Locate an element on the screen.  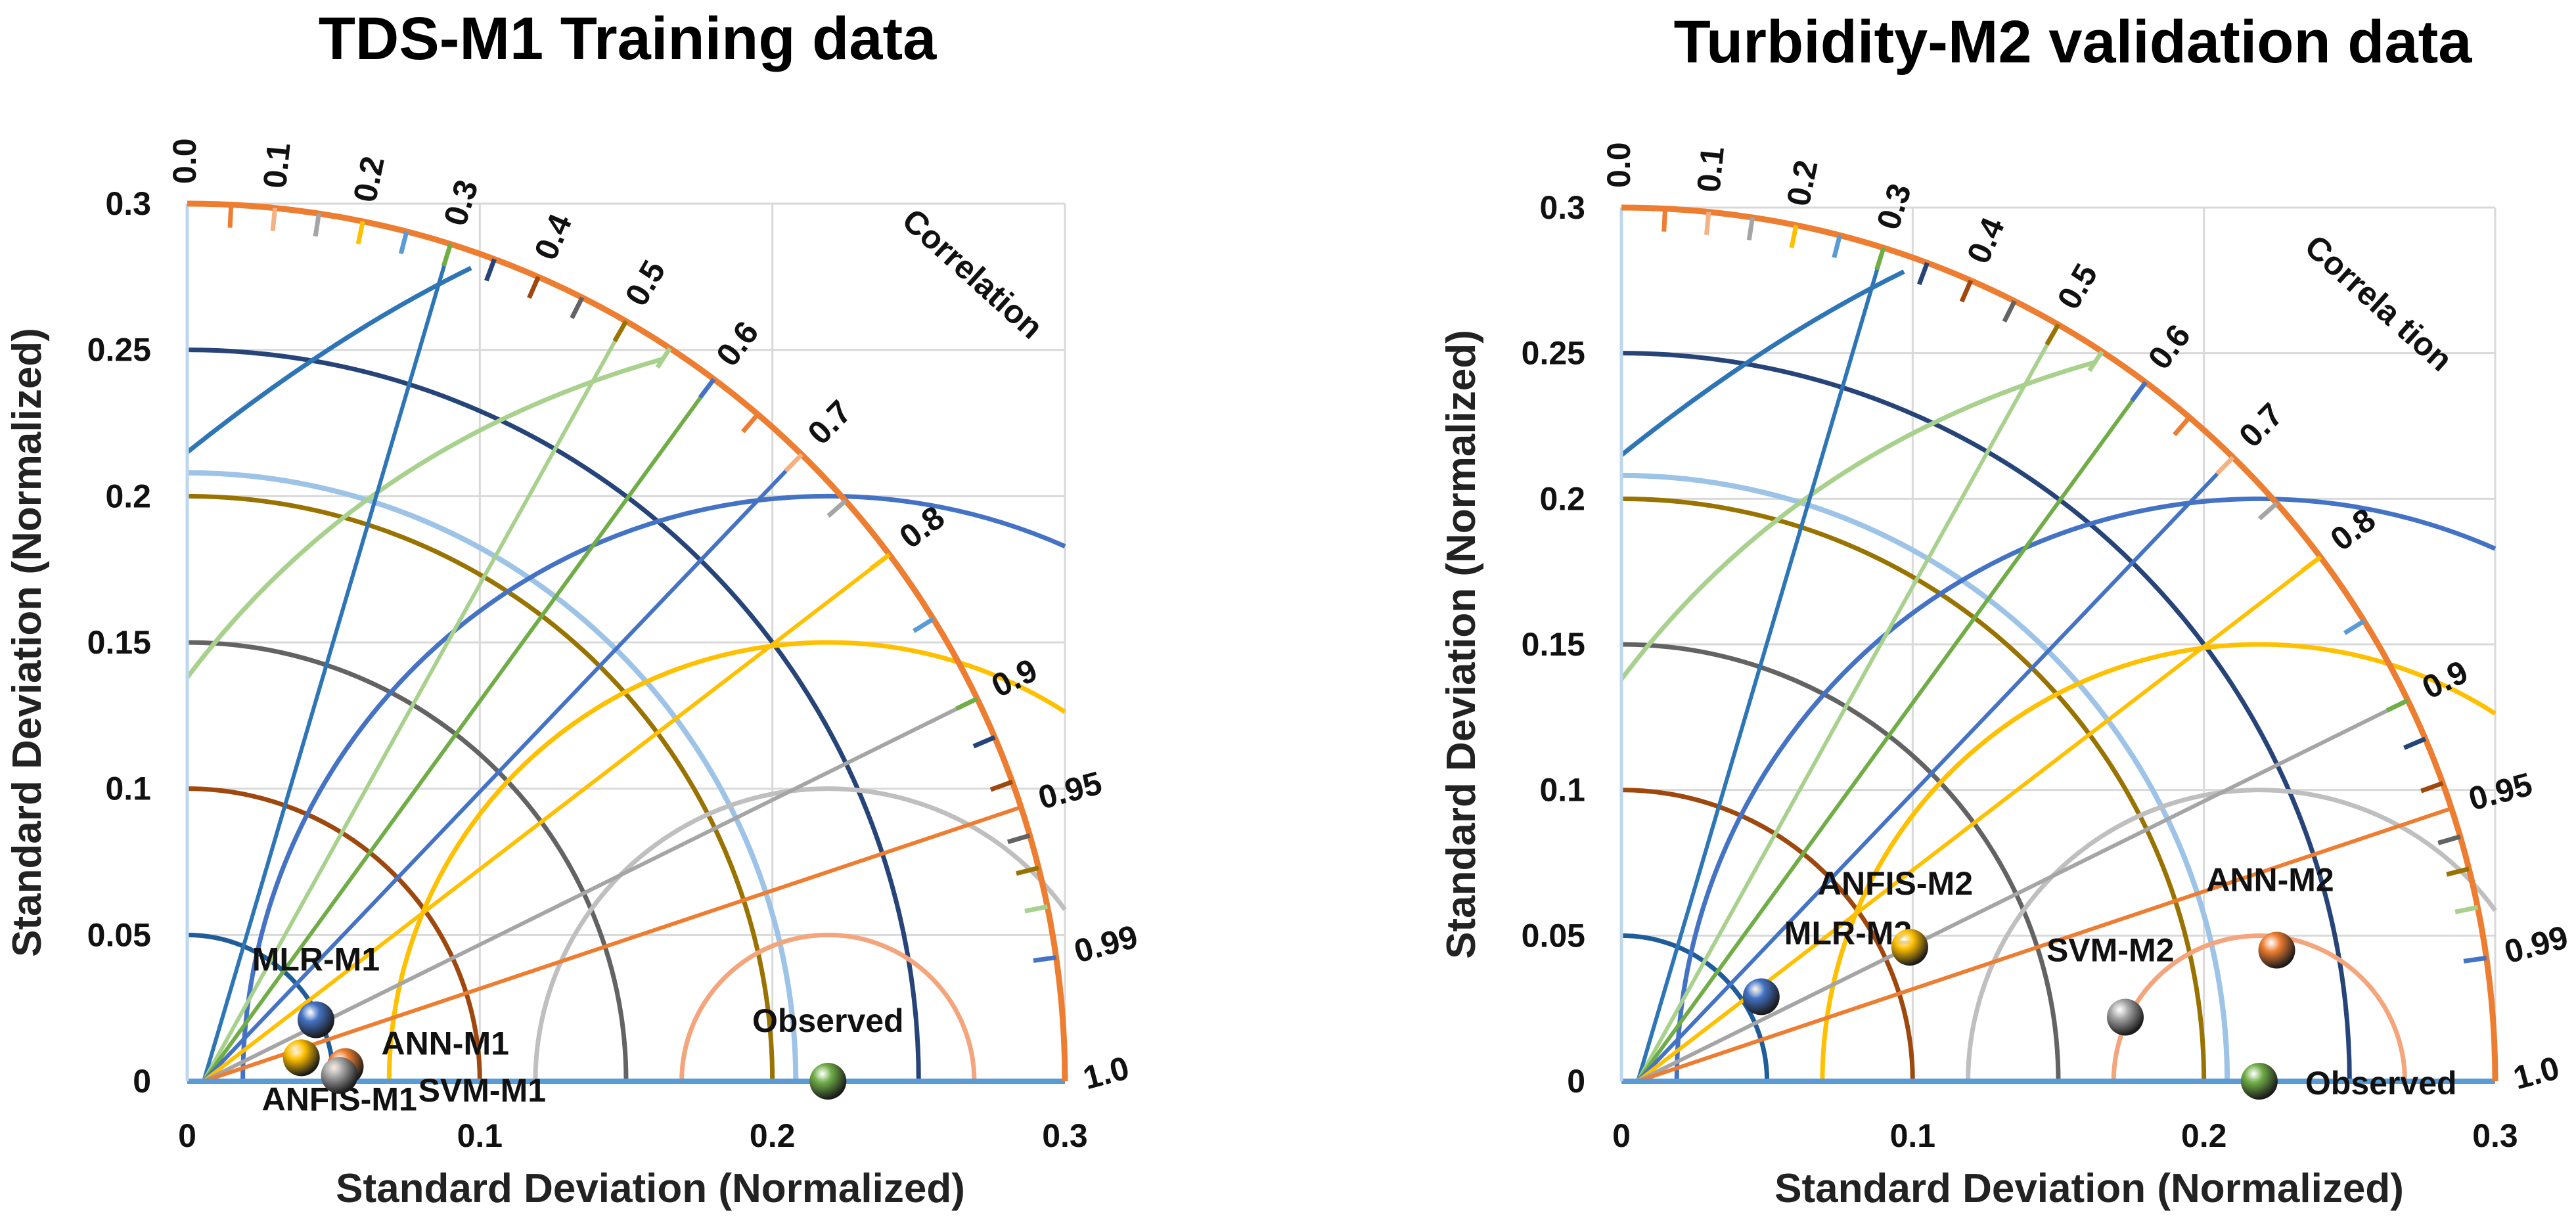
correlation-axis-title: Correla tion is located at coordinates (2379, 303).